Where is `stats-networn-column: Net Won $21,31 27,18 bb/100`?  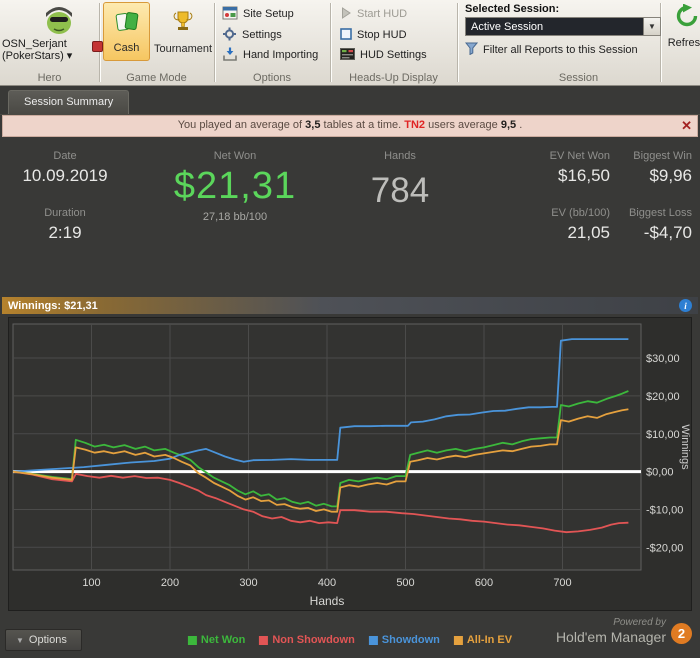
stats-networn-column: Net Won $21,31 27,18 bb/100 is located at coordinates (235, 217).